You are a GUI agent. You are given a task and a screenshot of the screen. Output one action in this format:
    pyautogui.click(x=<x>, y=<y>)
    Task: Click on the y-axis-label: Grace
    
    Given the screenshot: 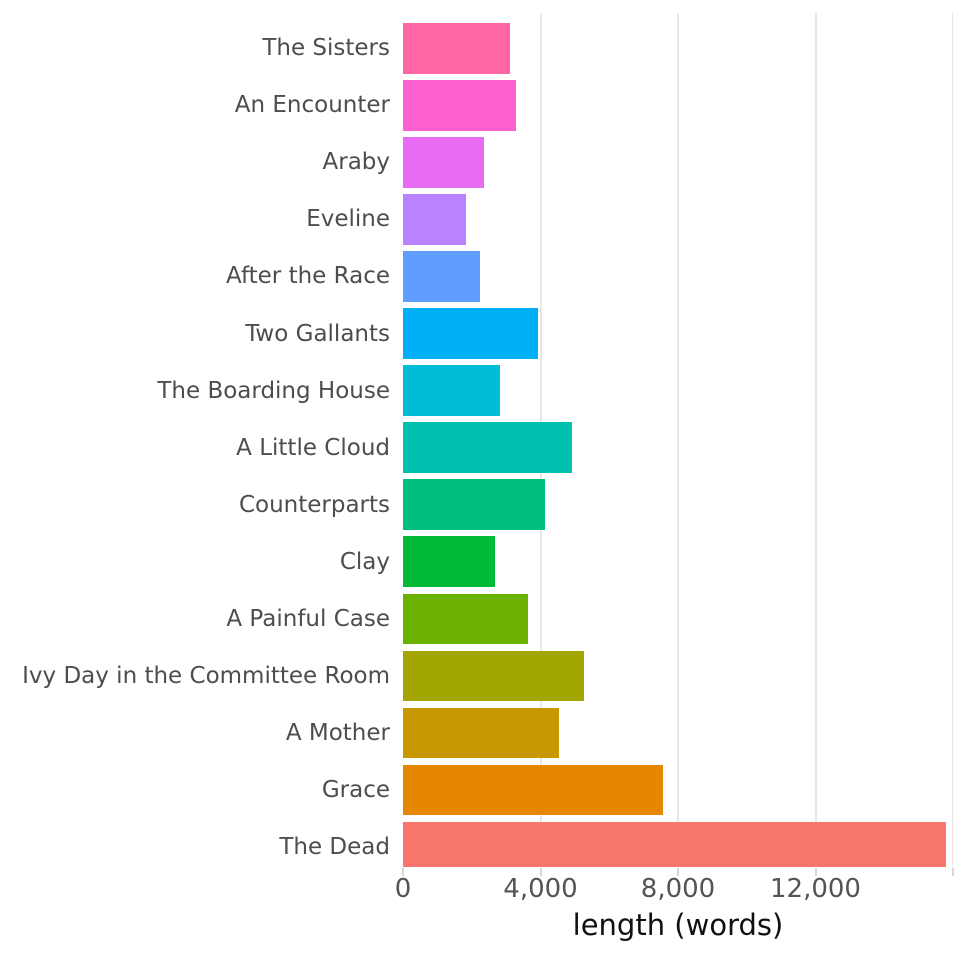 What is the action you would take?
    pyautogui.click(x=355, y=789)
    